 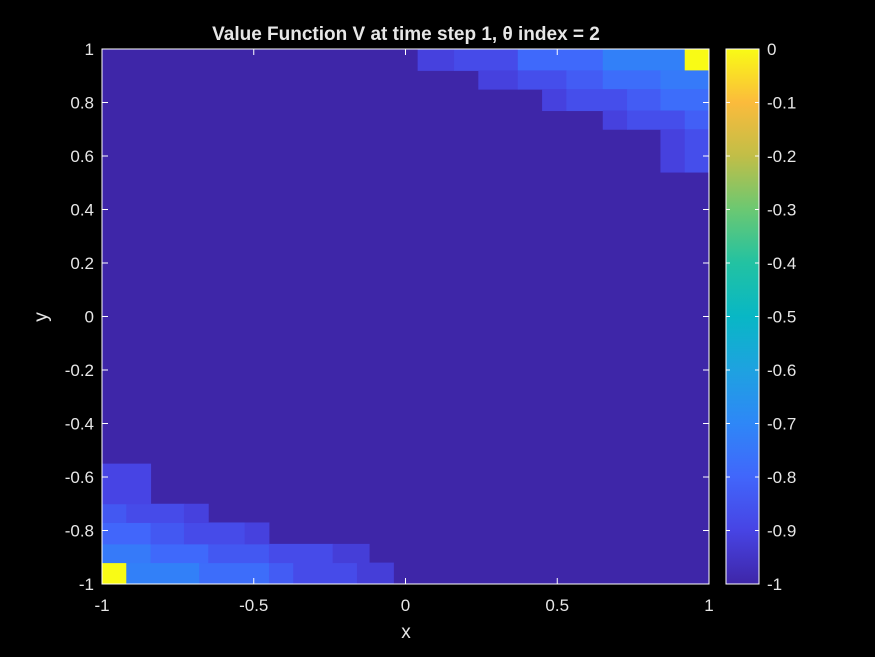 I want to click on y-tick-label: -0.8, so click(x=79, y=531).